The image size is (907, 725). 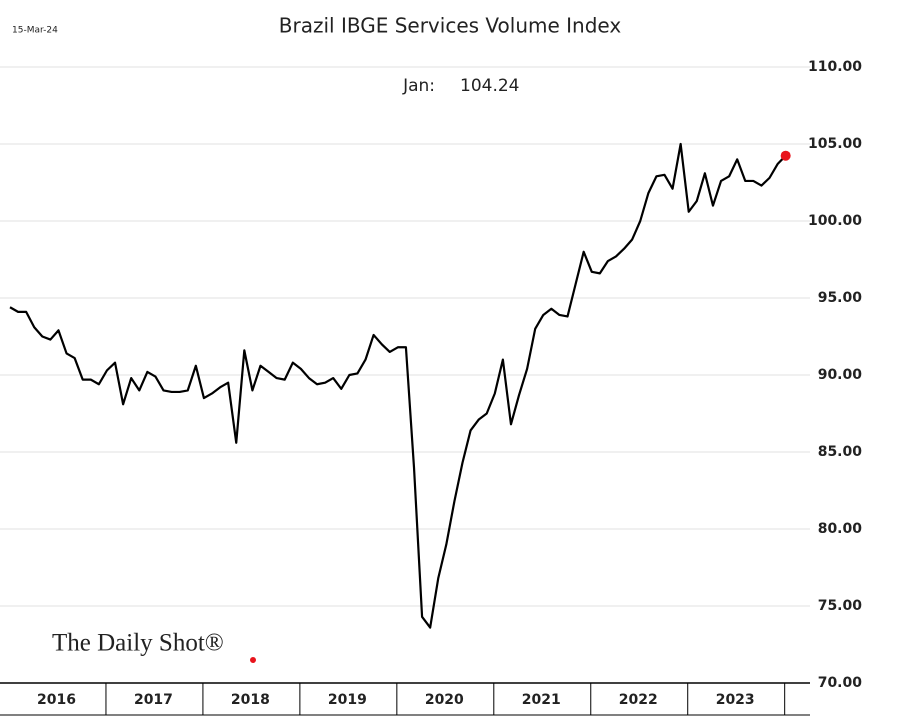 I want to click on y-tick-label: 85.00, so click(x=840, y=452).